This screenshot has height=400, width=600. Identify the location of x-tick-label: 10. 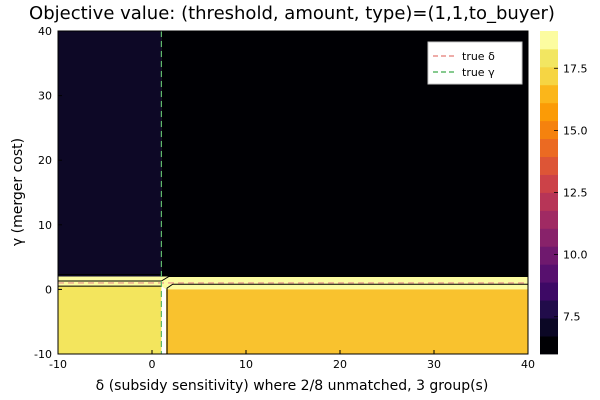
(246, 364).